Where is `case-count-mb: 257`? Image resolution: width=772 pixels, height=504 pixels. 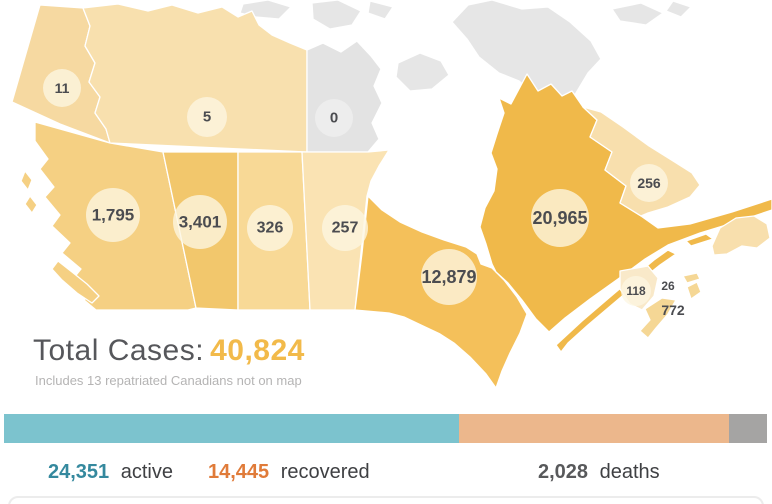
case-count-mb: 257 is located at coordinates (345, 228).